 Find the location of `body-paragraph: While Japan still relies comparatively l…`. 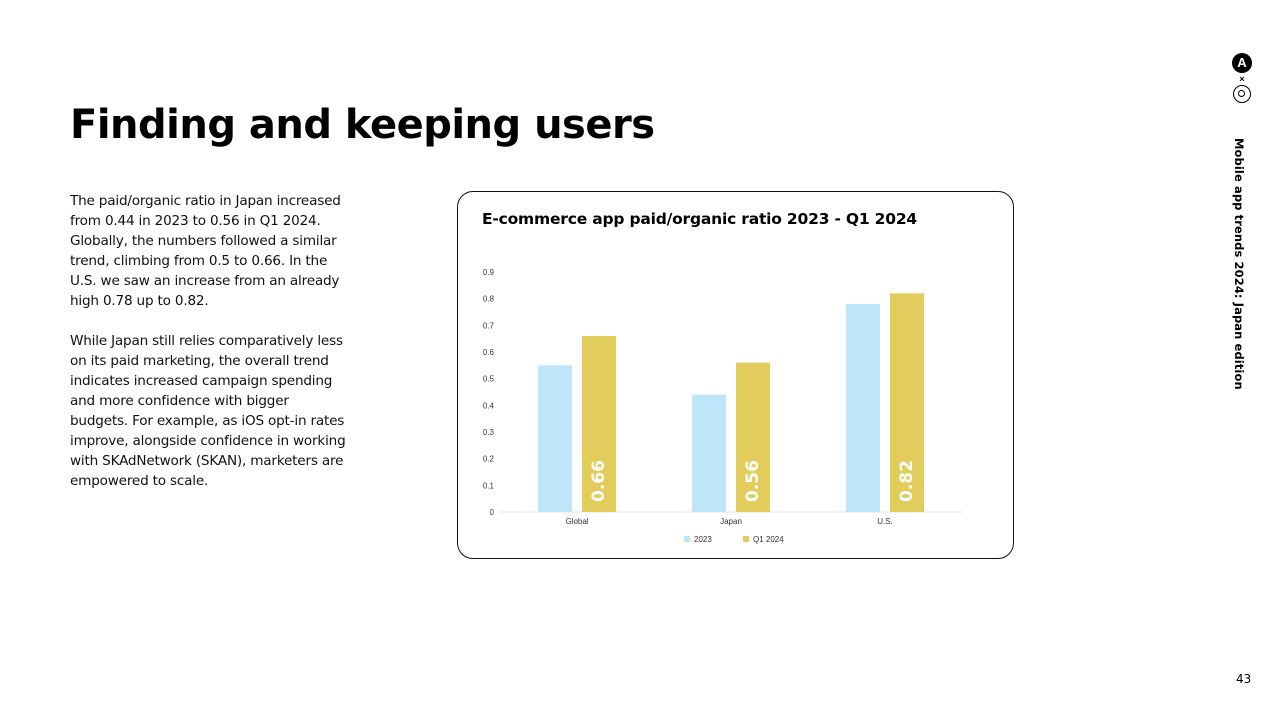

body-paragraph: While Japan still relies comparatively l… is located at coordinates (208, 411).